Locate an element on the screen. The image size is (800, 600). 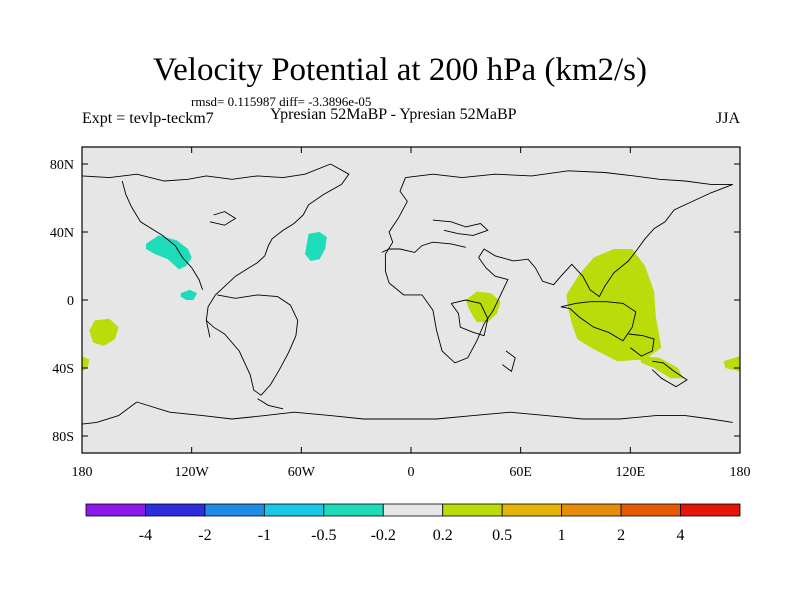
colorbar-label: 1 is located at coordinates (562, 535).